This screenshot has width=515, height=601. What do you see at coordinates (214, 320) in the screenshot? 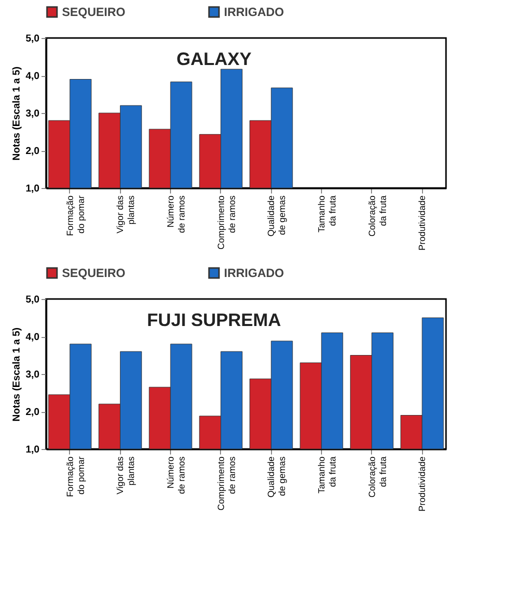
I see `text: FUJI SUPREMA` at bounding box center [214, 320].